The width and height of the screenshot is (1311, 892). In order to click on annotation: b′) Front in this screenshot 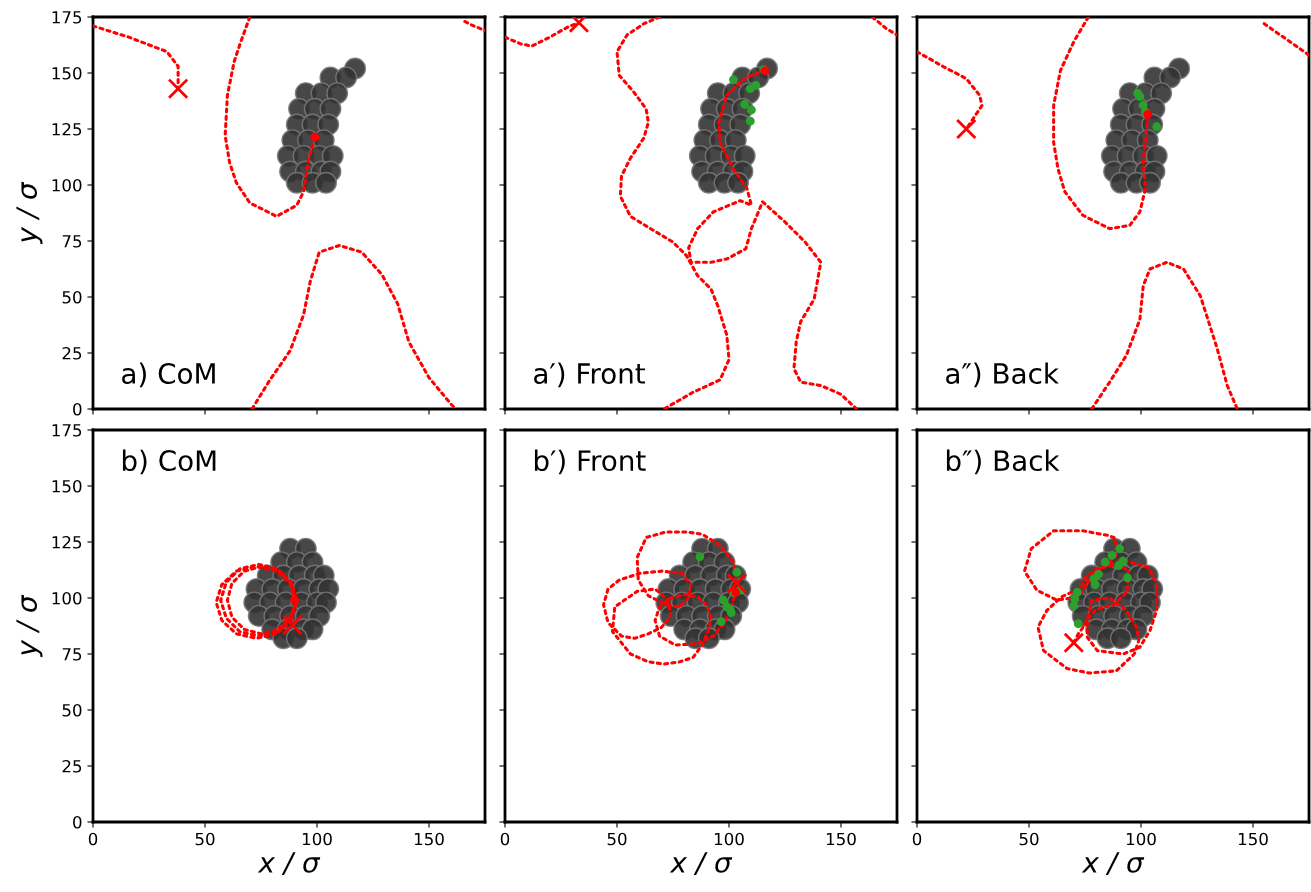, I will do `click(590, 462)`.